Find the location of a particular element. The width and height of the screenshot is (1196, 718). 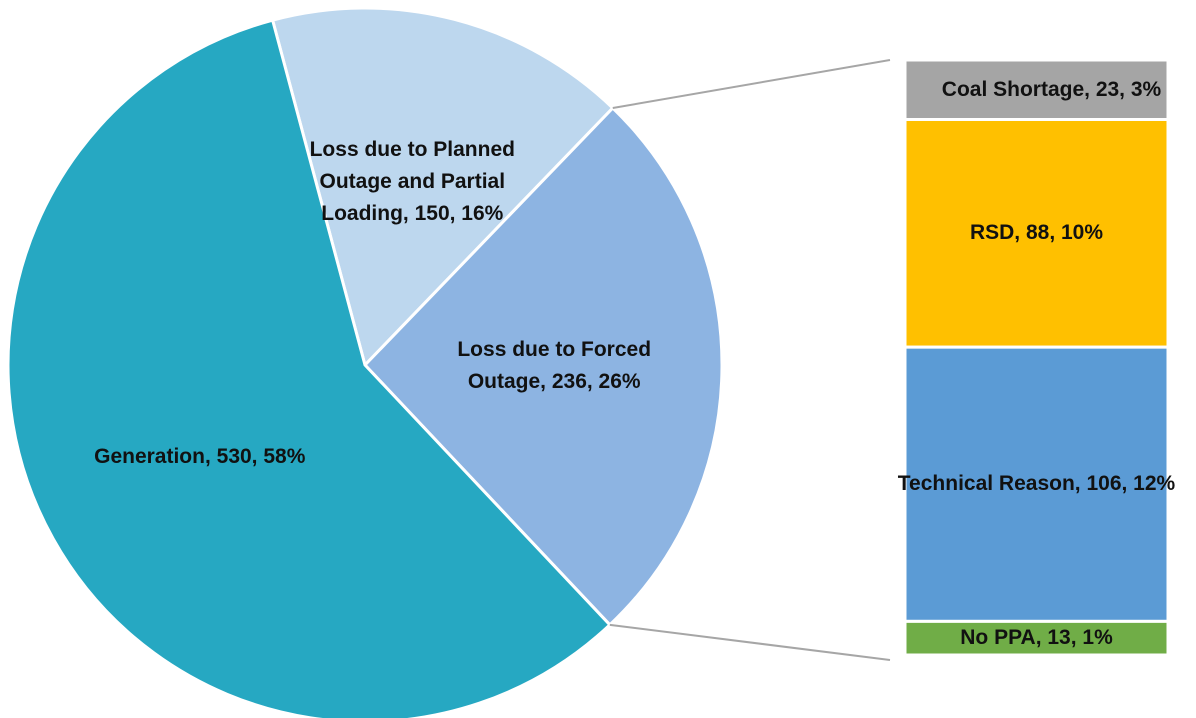

data-label: Technical Reason, 106, 12% is located at coordinates (1036, 484).